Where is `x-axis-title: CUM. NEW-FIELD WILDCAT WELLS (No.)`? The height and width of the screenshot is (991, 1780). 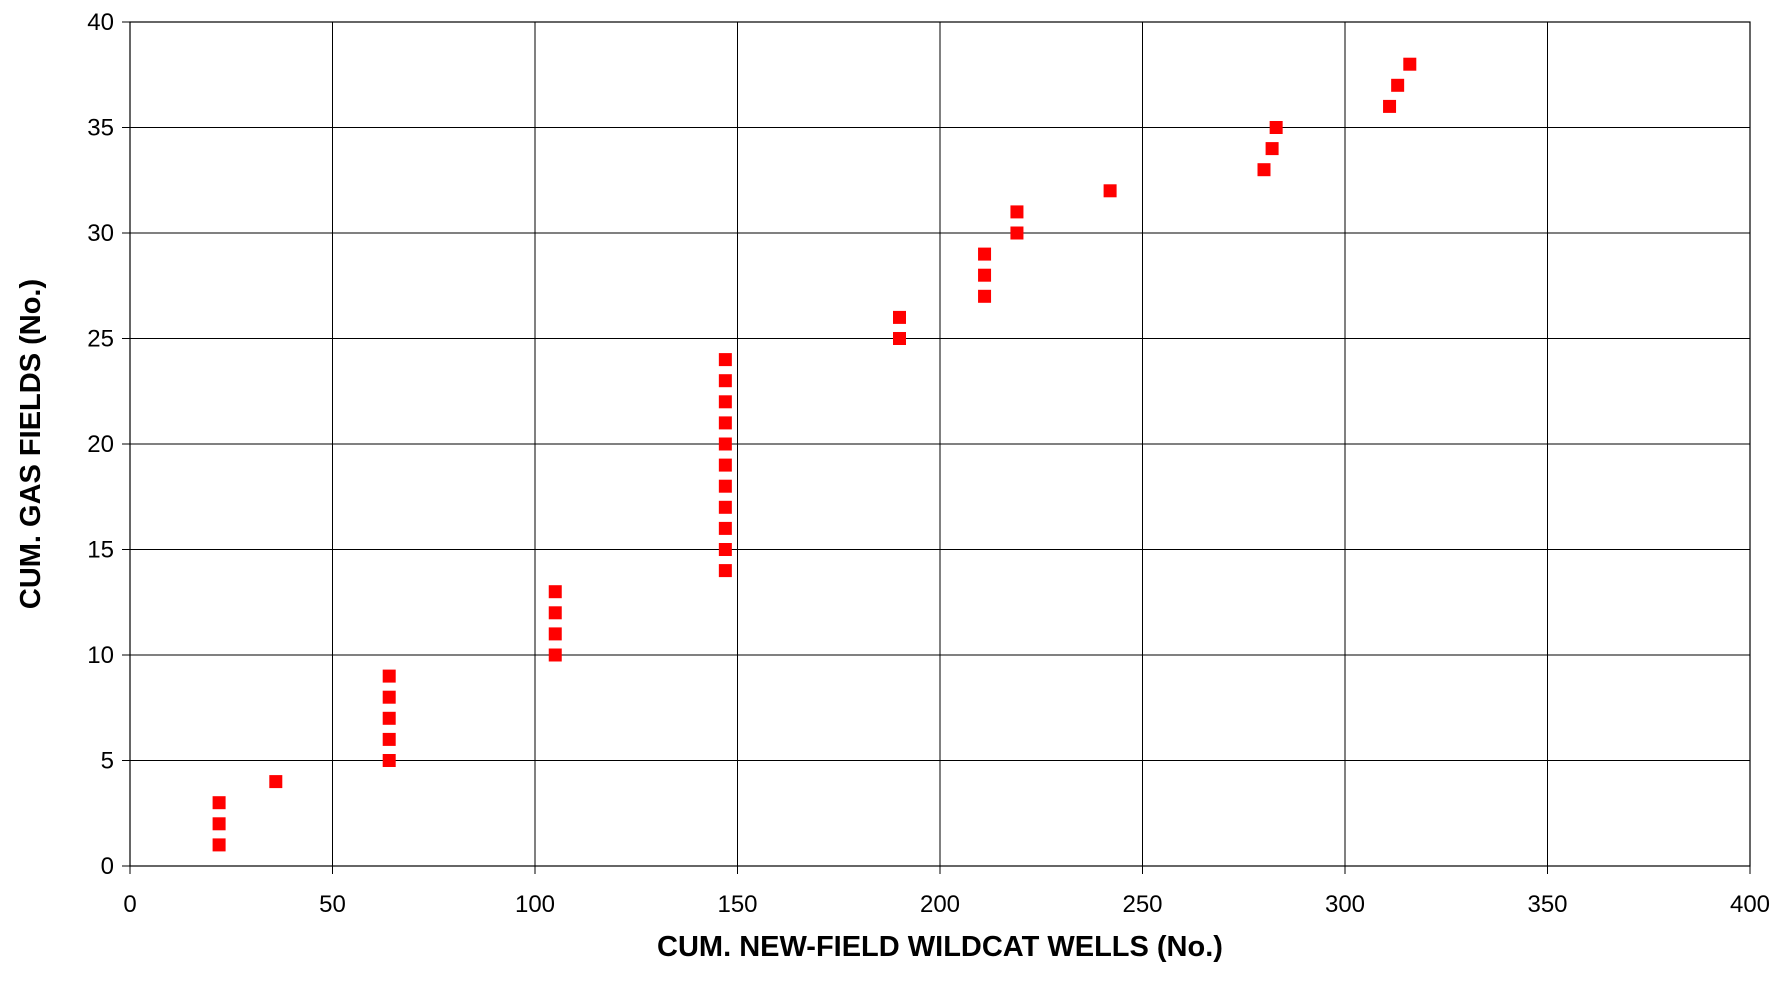 x-axis-title: CUM. NEW-FIELD WILDCAT WELLS (No.) is located at coordinates (940, 947).